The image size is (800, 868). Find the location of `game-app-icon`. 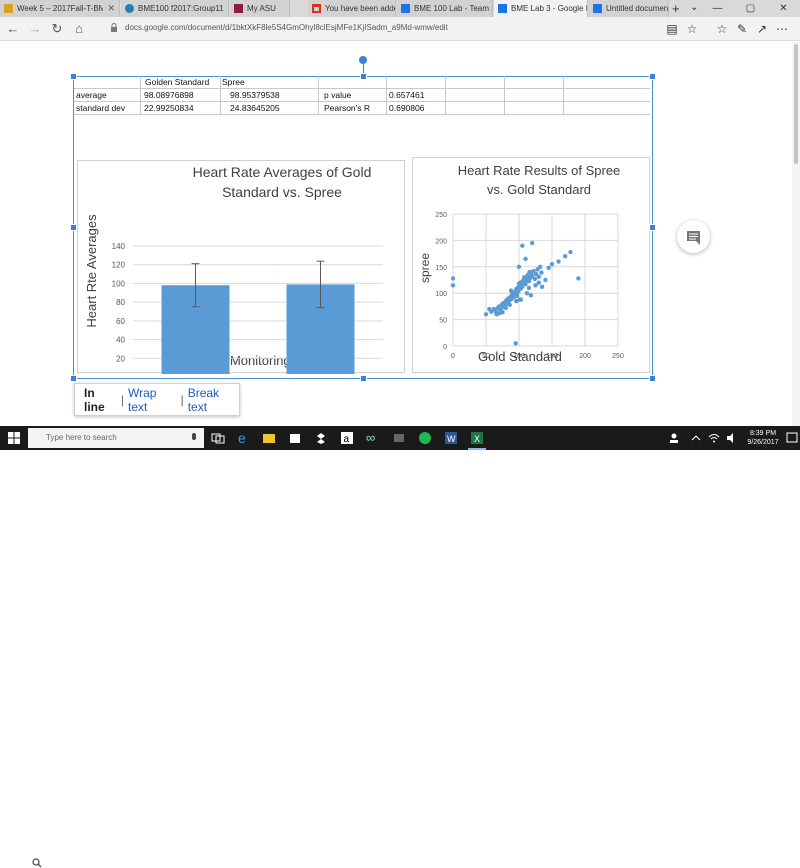

game-app-icon is located at coordinates (399, 438).